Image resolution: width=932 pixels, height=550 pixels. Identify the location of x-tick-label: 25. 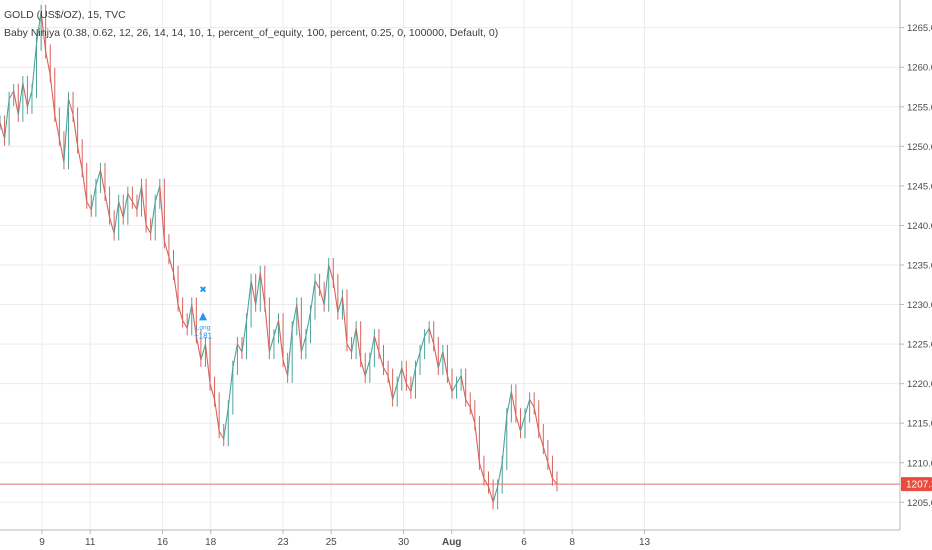
(332, 542).